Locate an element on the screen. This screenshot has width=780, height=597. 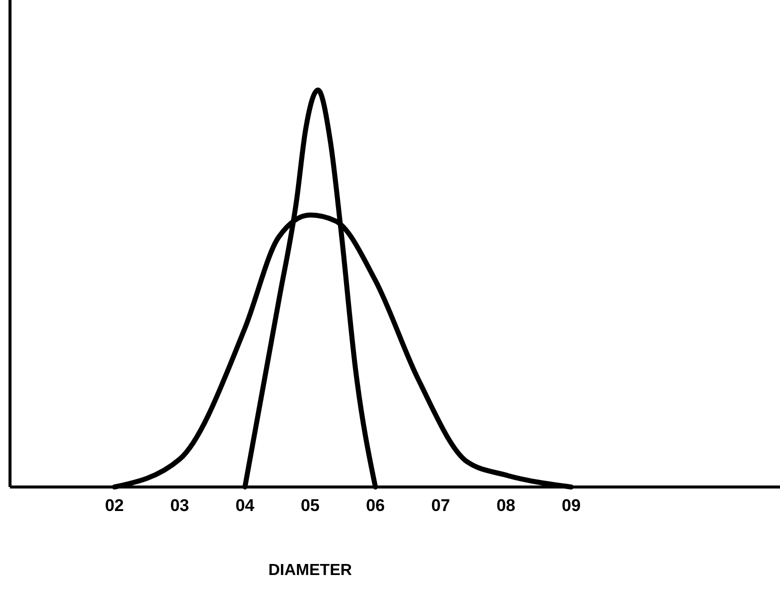
x-tick-label: 06 is located at coordinates (375, 506).